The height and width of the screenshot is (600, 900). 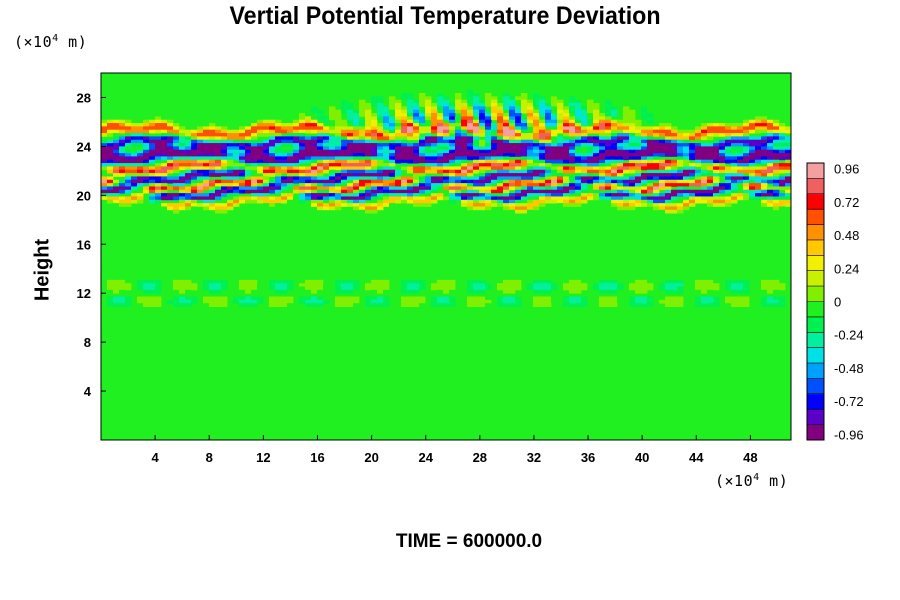 What do you see at coordinates (815, 324) in the screenshot?
I see `colorbar-swatch` at bounding box center [815, 324].